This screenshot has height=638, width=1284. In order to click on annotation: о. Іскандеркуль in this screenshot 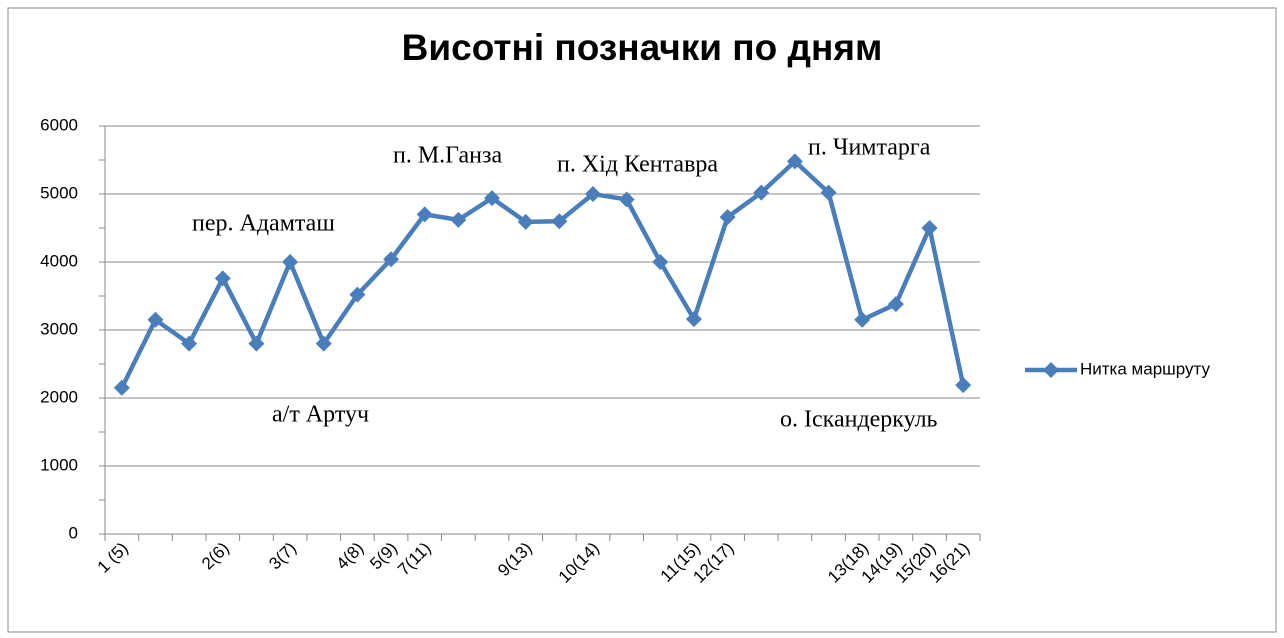, I will do `click(859, 420)`.